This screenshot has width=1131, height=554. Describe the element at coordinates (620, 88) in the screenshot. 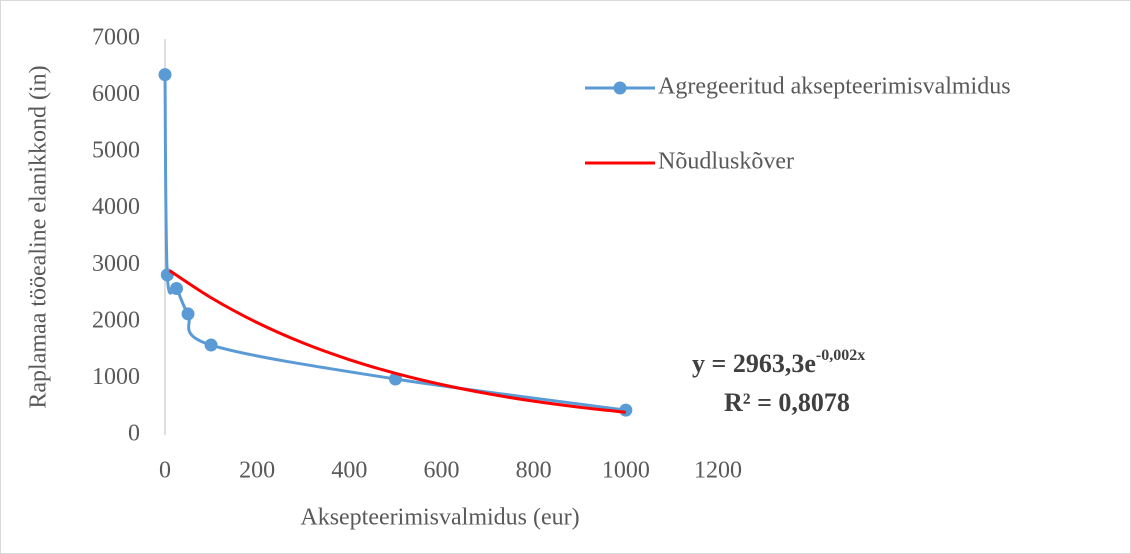

I see `legend-marker` at that location.